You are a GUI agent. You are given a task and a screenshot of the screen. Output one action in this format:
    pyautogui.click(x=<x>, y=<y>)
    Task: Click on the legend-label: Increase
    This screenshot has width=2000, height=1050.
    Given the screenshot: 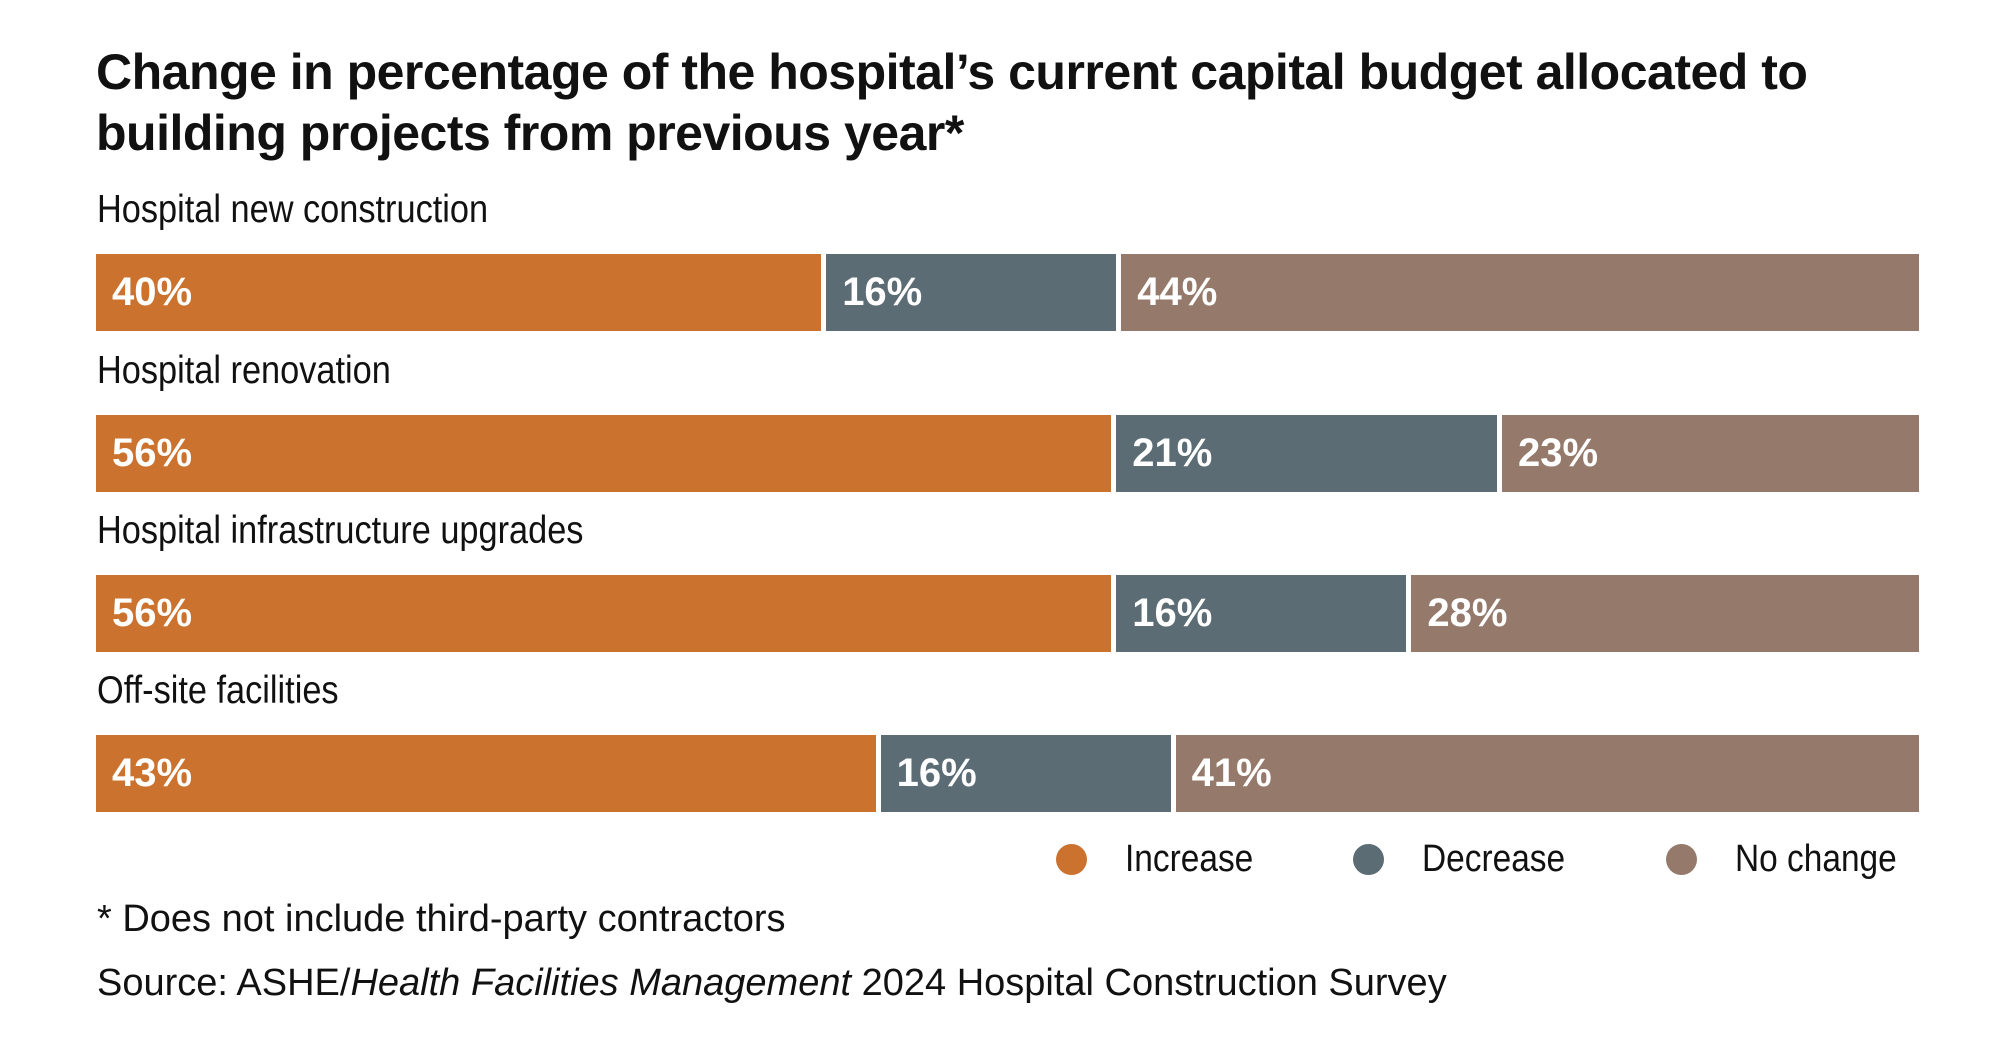 What is the action you would take?
    pyautogui.click(x=1189, y=859)
    